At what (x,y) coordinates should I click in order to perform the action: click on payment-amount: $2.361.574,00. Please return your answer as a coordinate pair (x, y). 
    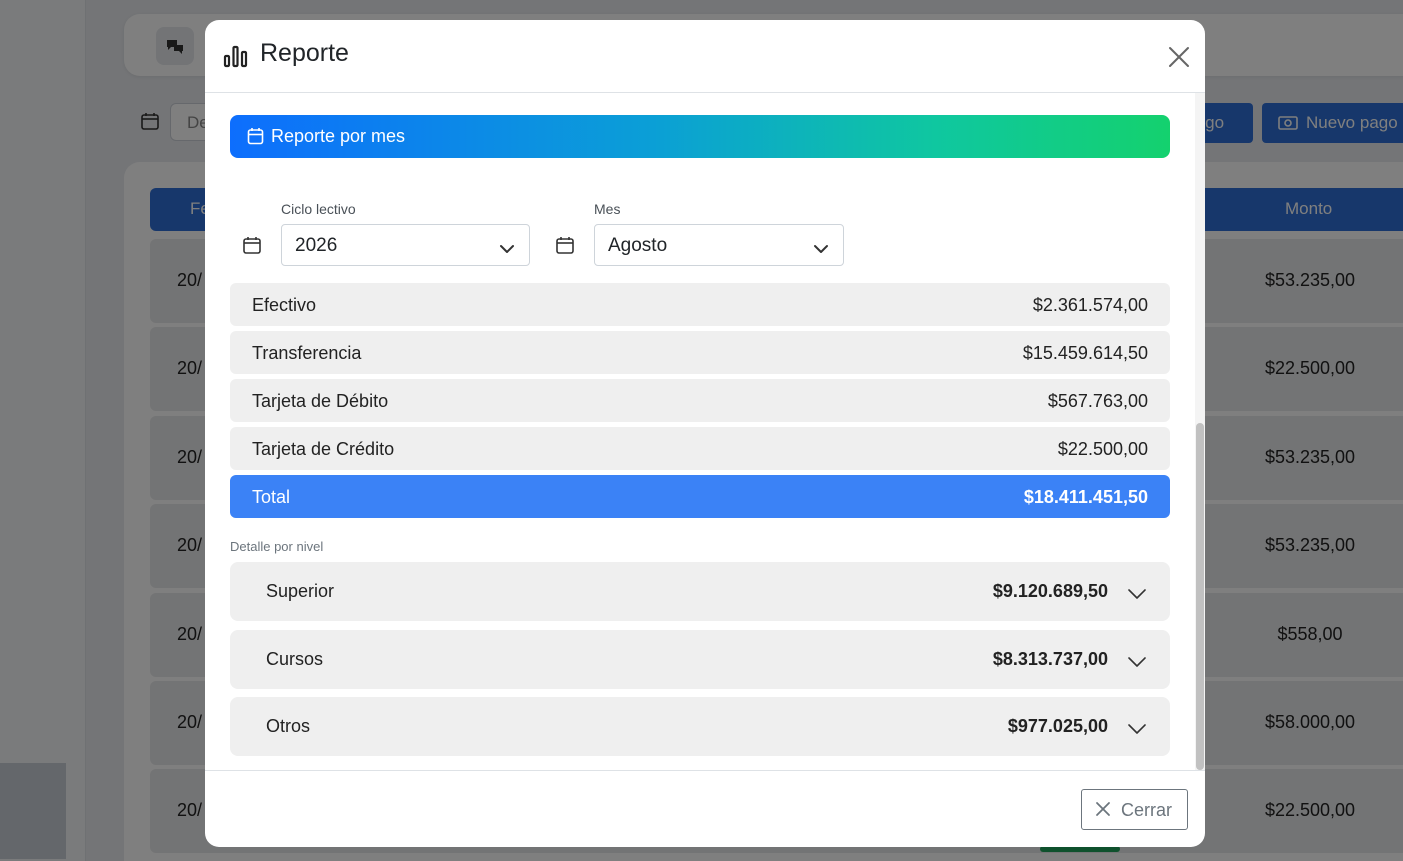
    Looking at the image, I should click on (1090, 305).